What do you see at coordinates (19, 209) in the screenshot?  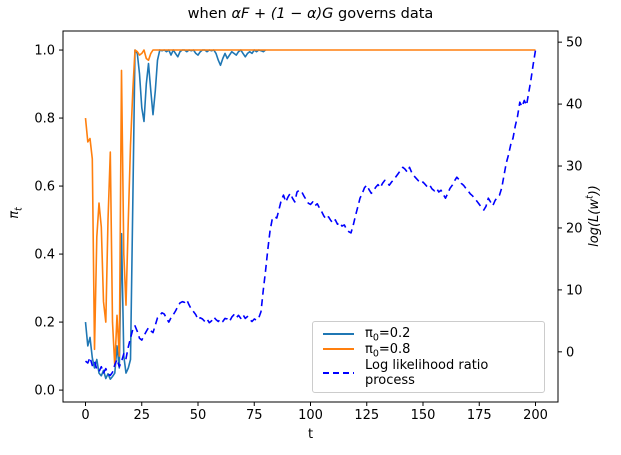 I see `pi-subscript: t` at bounding box center [19, 209].